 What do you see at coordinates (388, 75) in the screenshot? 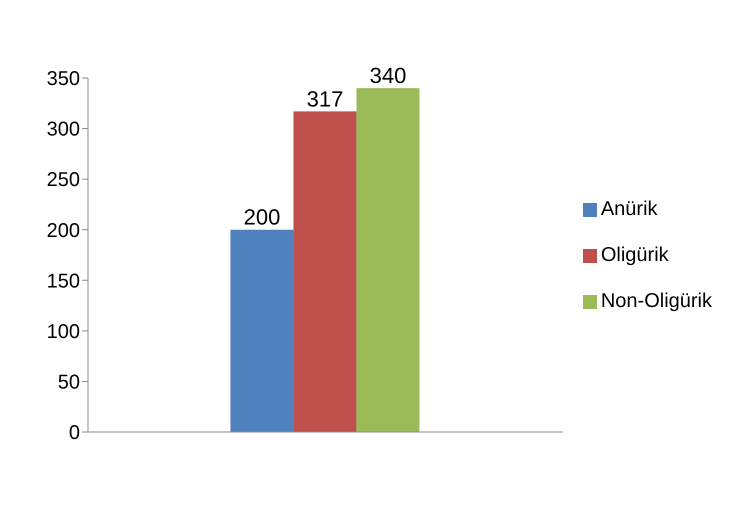
I see `data-label: 340` at bounding box center [388, 75].